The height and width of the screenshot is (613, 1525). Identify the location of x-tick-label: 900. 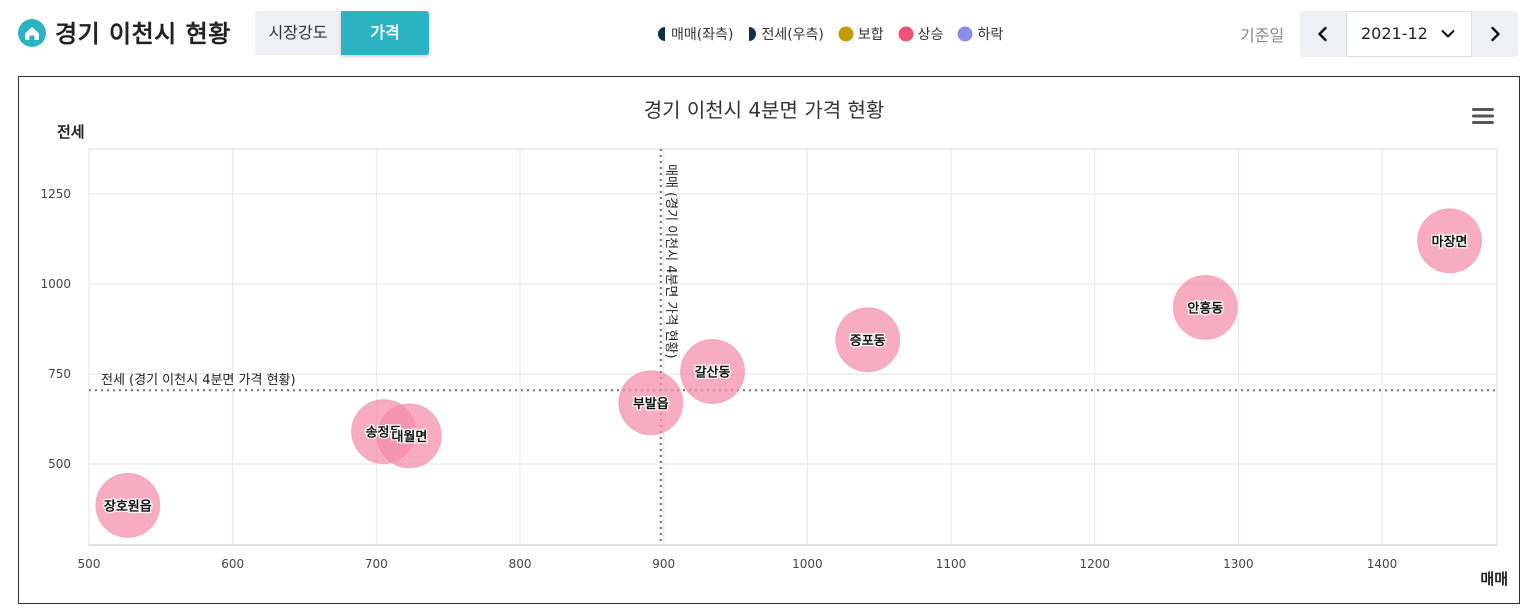
(663, 564).